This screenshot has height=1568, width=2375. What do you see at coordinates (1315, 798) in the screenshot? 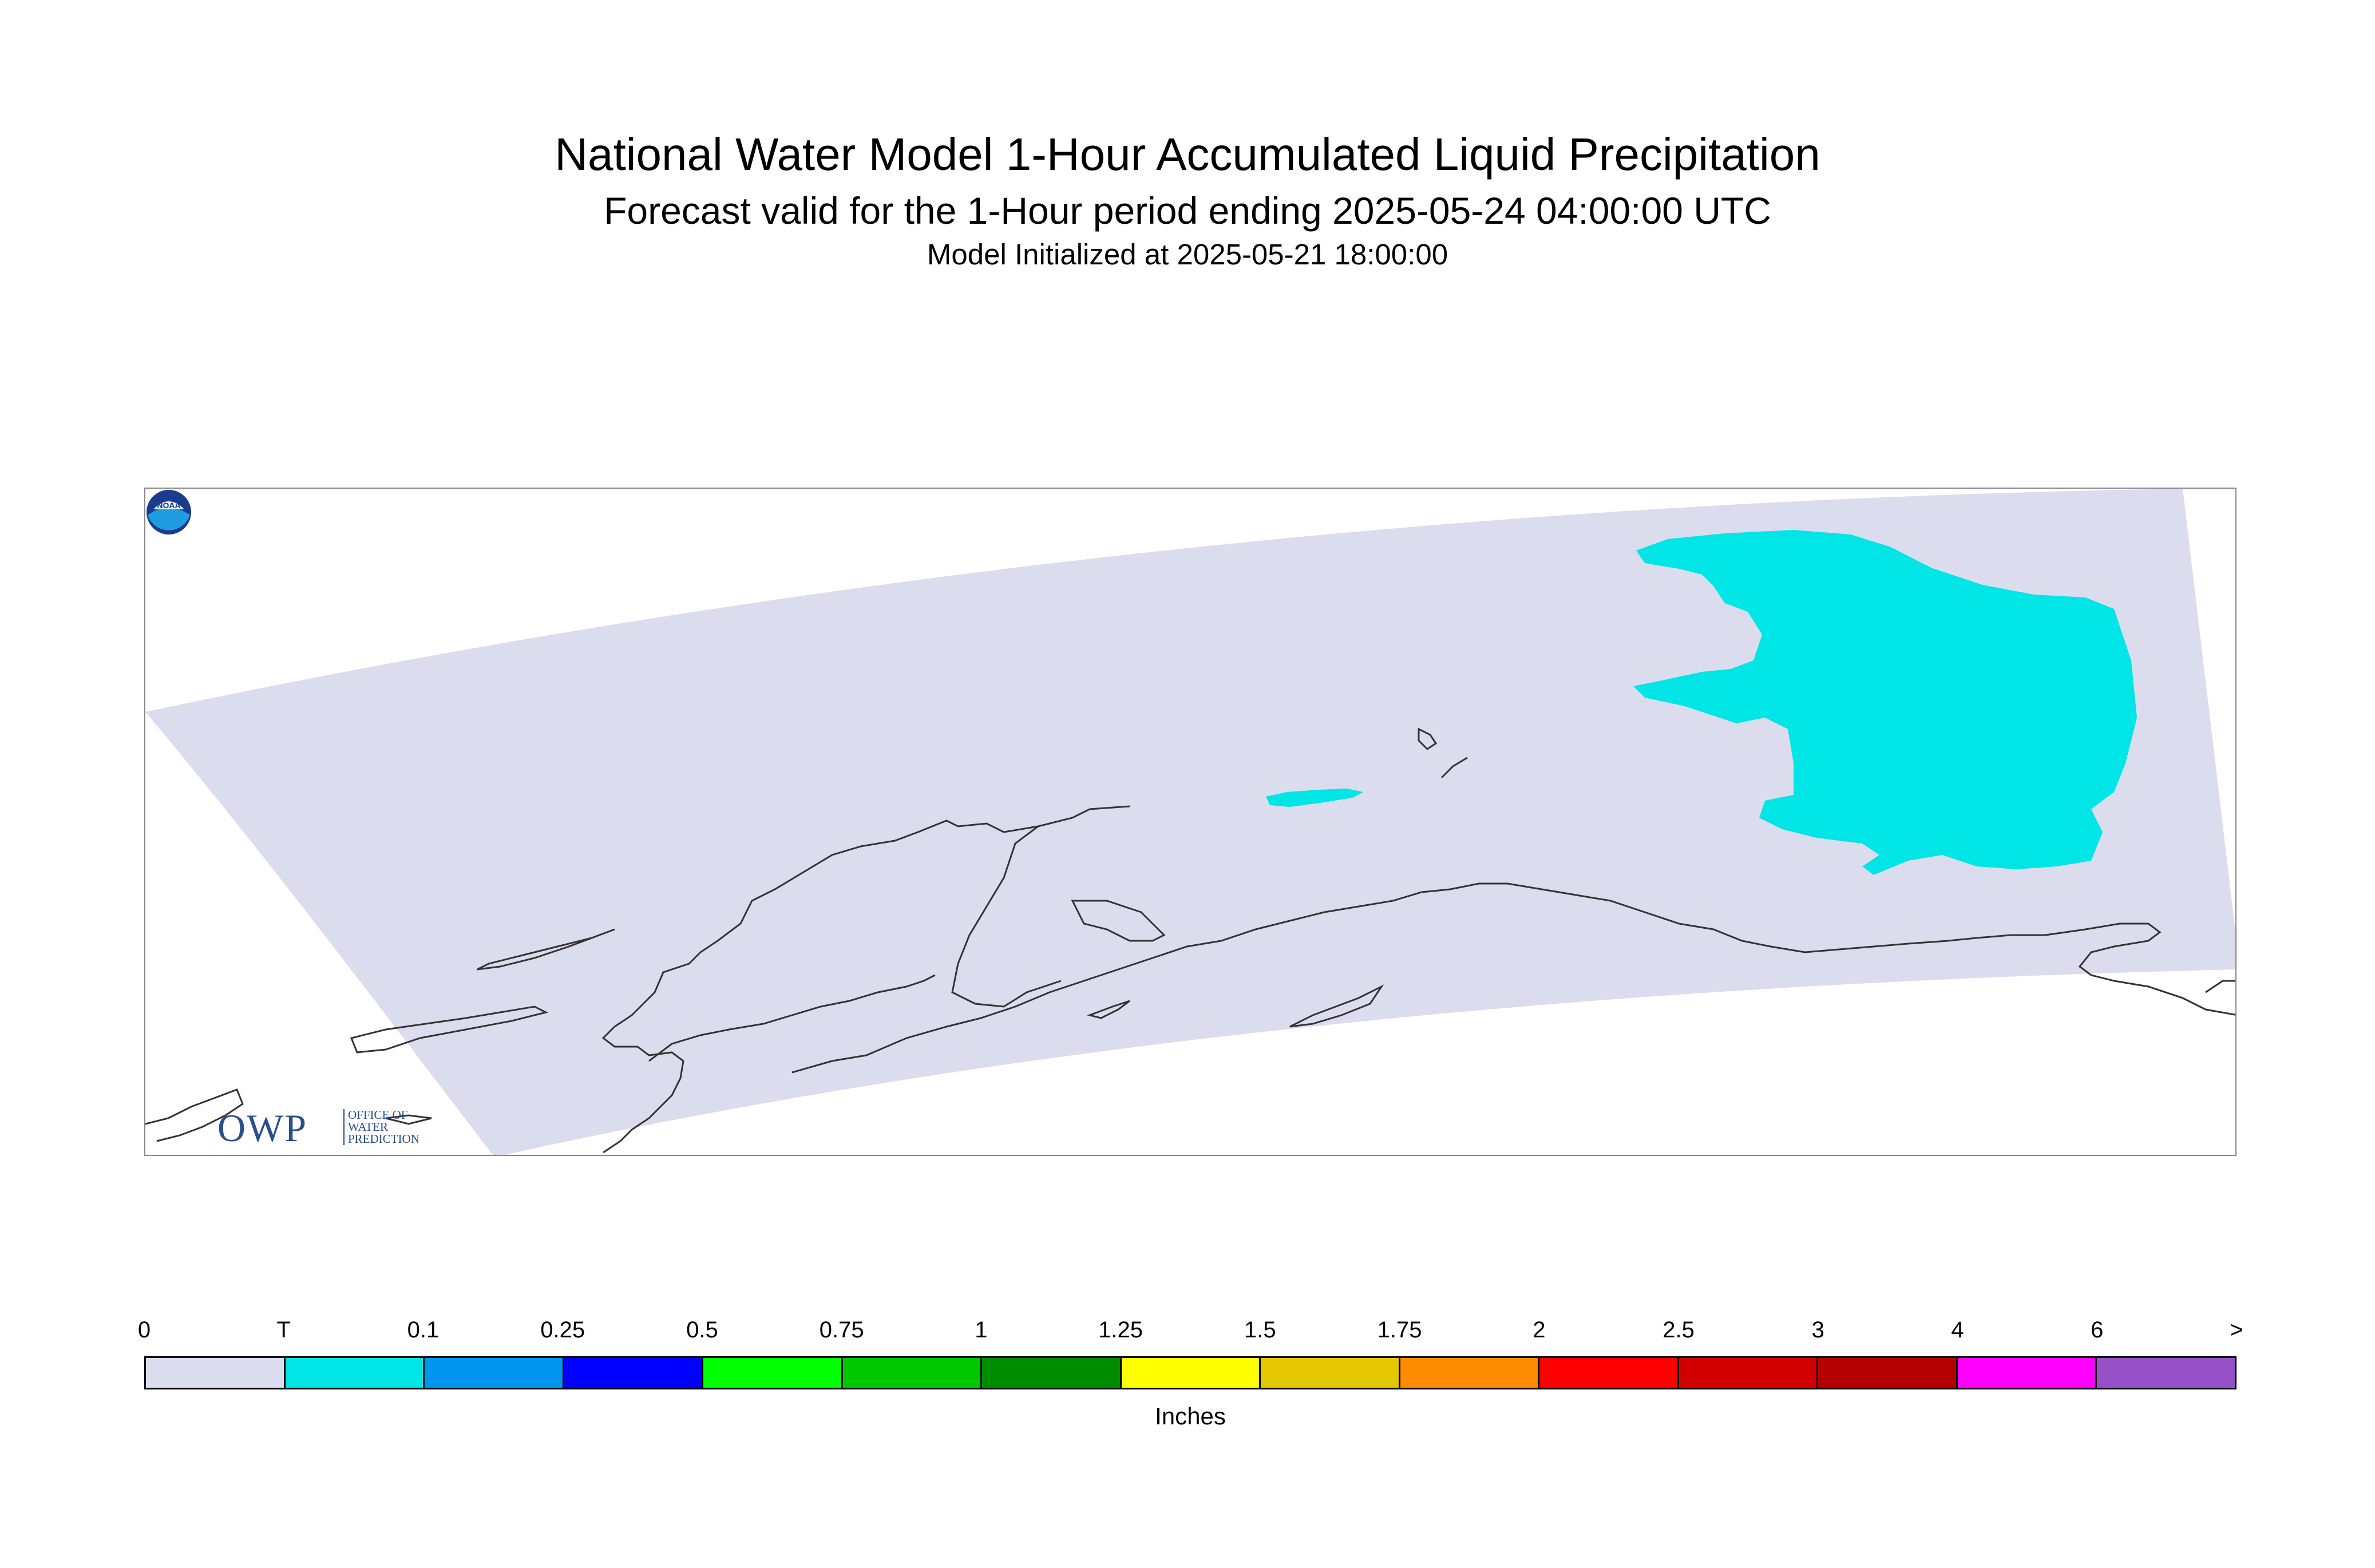
I see `precip-area-central` at bounding box center [1315, 798].